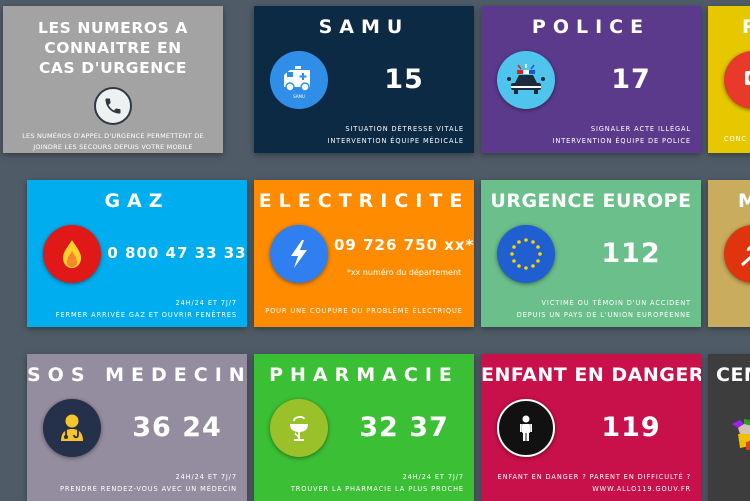  What do you see at coordinates (113, 106) in the screenshot?
I see `phone-icon` at bounding box center [113, 106].